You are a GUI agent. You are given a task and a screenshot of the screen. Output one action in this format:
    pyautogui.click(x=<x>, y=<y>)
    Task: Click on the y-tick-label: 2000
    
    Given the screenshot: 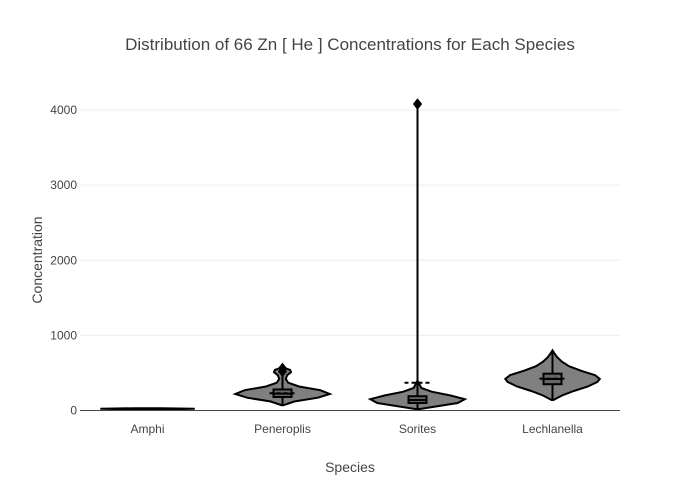 What is the action you would take?
    pyautogui.click(x=63, y=260)
    